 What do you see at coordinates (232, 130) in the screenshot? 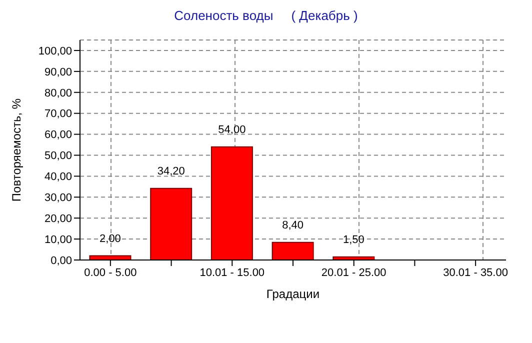
I see `data-label: 54,00` at bounding box center [232, 130].